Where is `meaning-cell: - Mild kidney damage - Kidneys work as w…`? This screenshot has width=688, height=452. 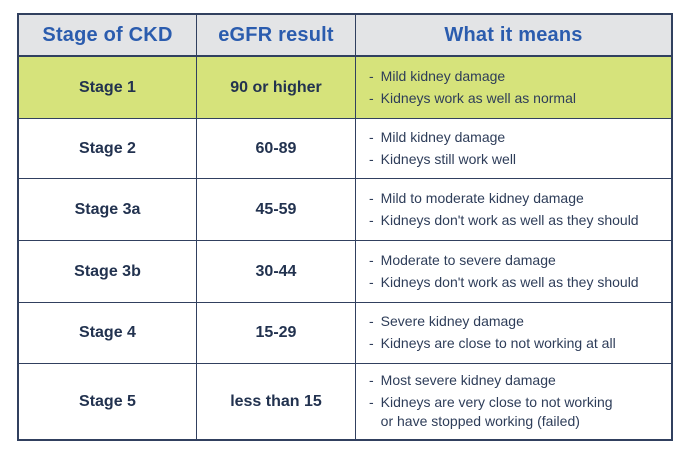
meaning-cell: - Mild kidney damage - Kidneys work as w… is located at coordinates (513, 88).